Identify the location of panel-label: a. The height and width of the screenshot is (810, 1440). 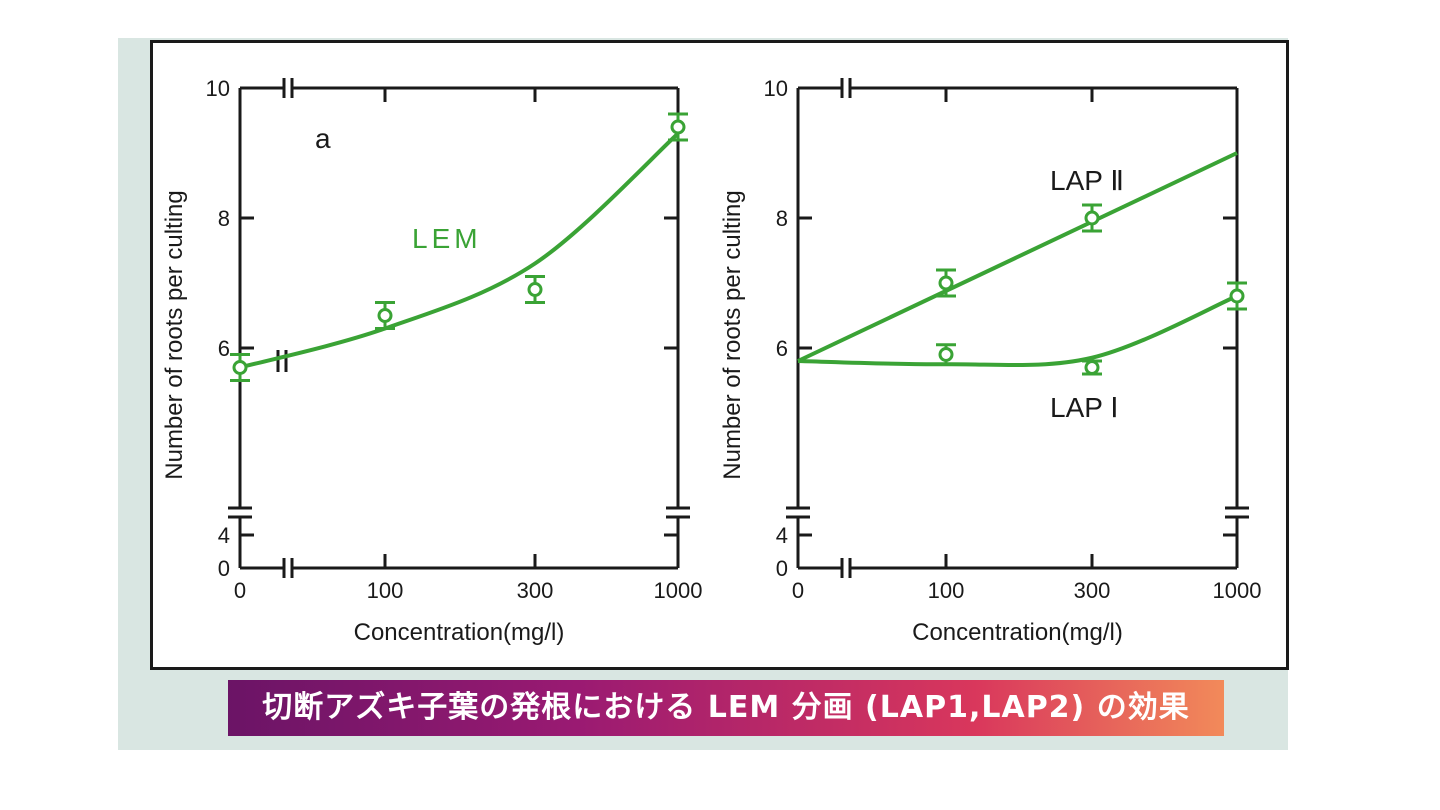
(323, 138).